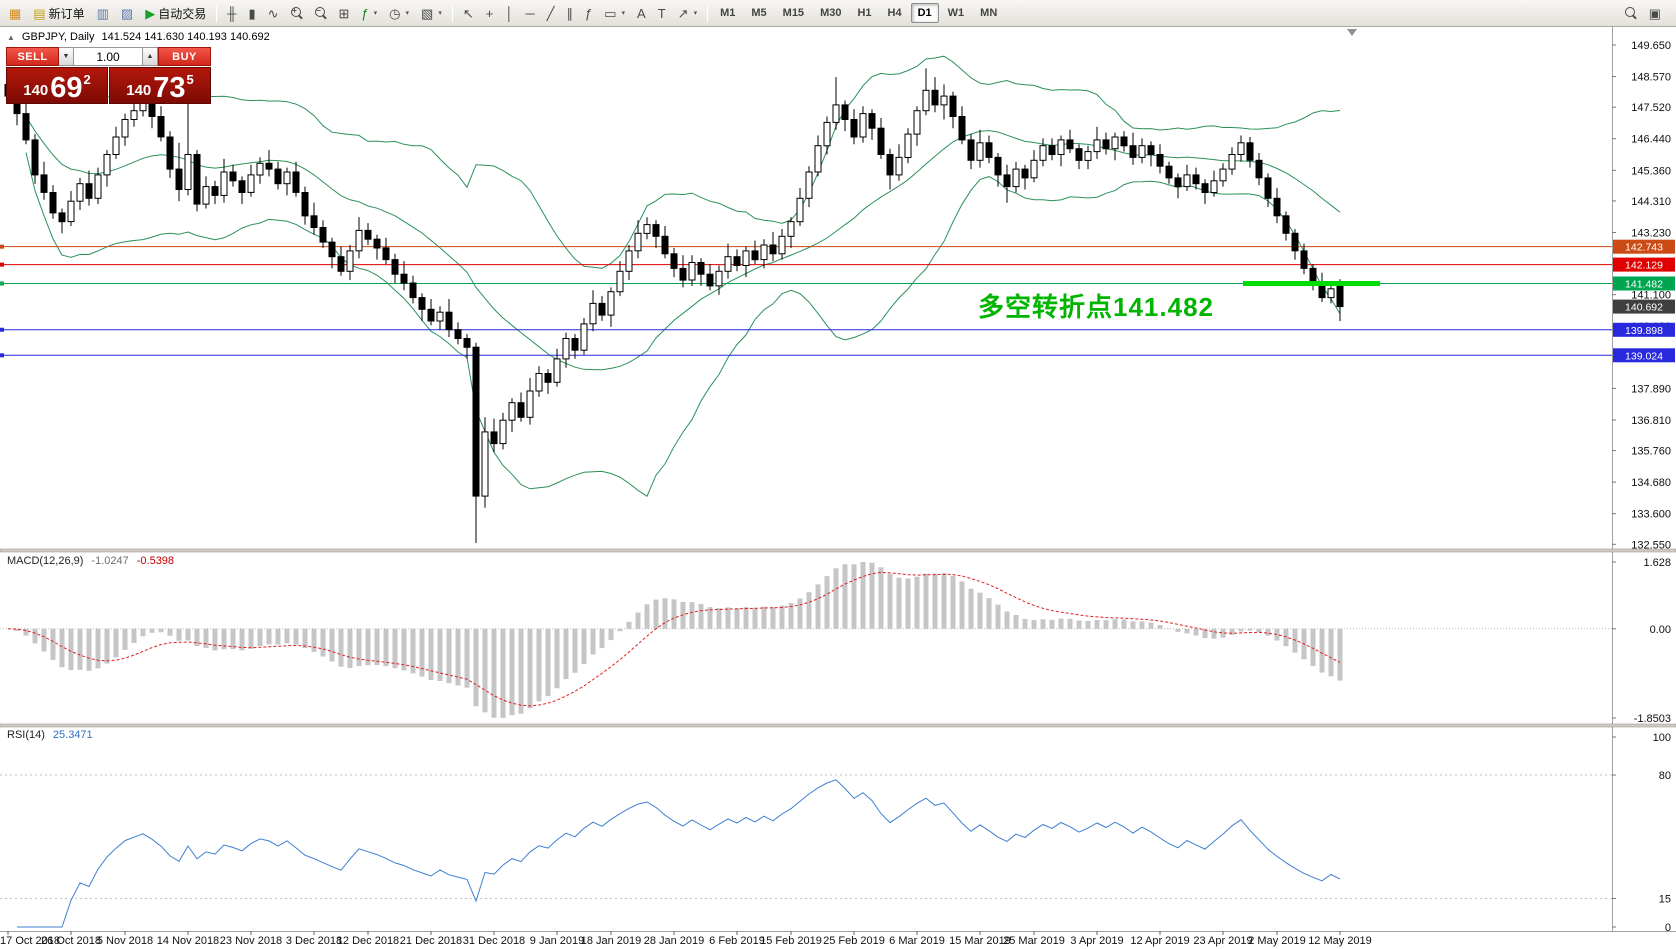 The image size is (1676, 949). I want to click on symbol-search-icon, so click(1630, 13).